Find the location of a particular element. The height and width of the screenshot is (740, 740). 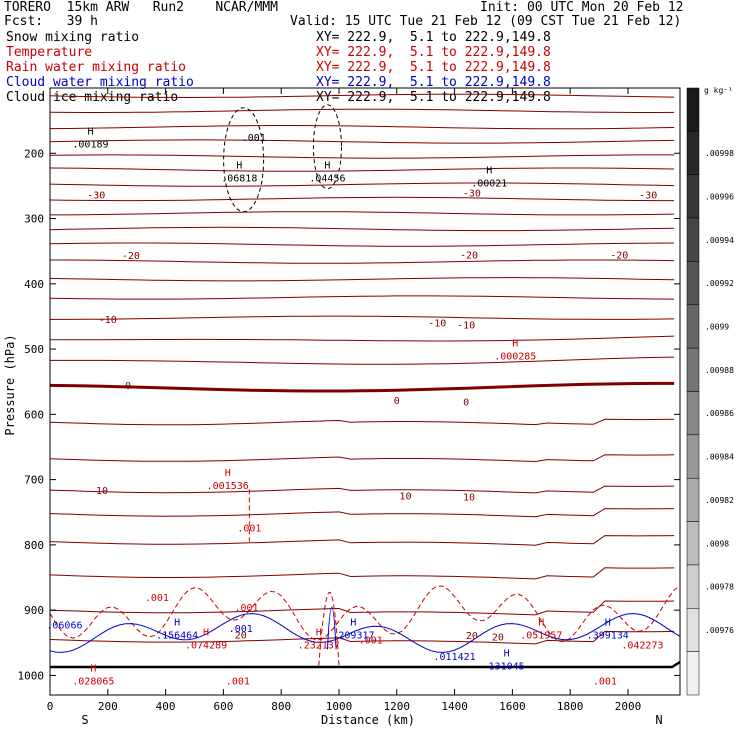

field-rain-xy: XY= 222.9, 5.1 to 222.9,149.8 is located at coordinates (433, 67).